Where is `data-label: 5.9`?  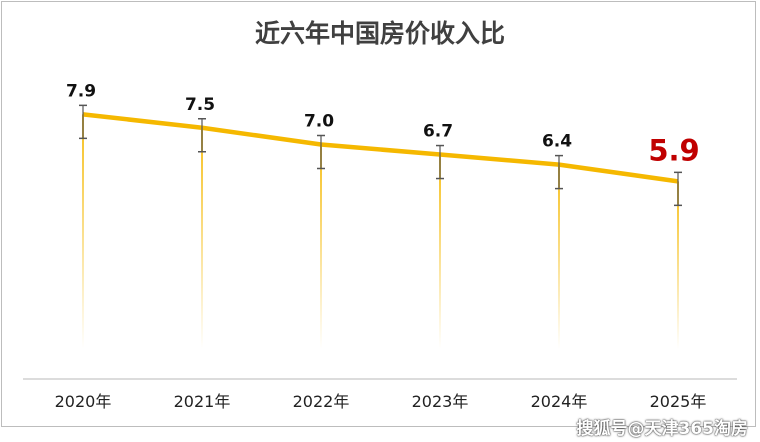 data-label: 5.9 is located at coordinates (673, 150).